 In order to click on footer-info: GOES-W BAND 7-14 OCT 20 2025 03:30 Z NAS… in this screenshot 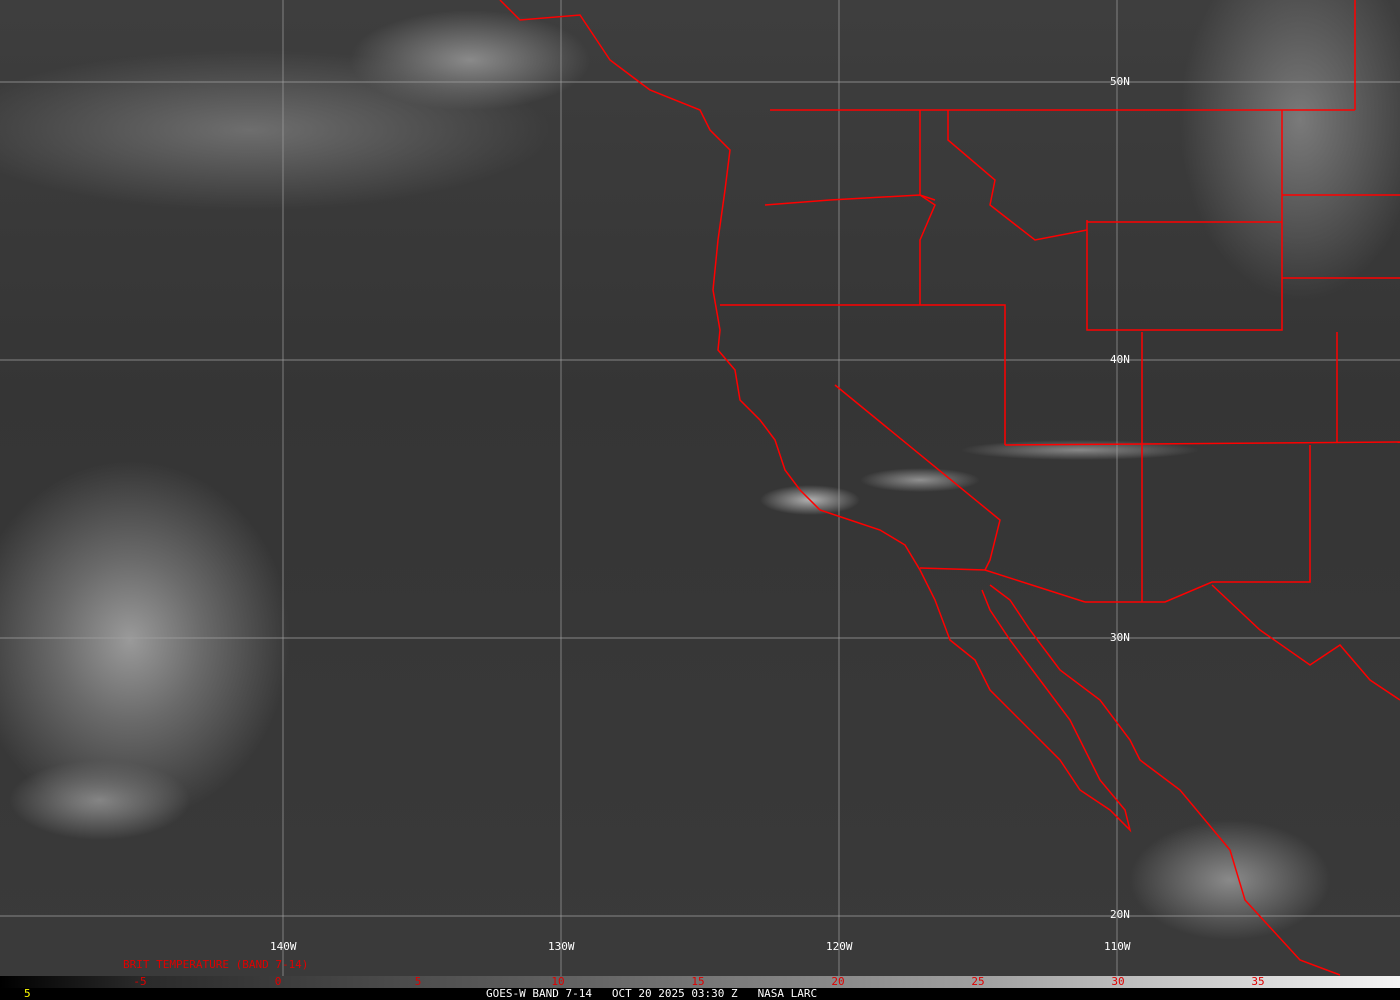, I will do `click(651, 994)`.